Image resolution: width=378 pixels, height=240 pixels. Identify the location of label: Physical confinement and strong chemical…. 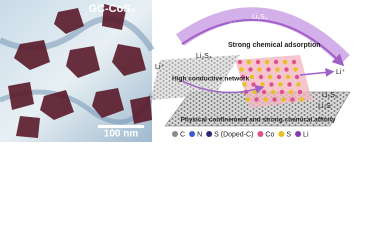
(258, 120).